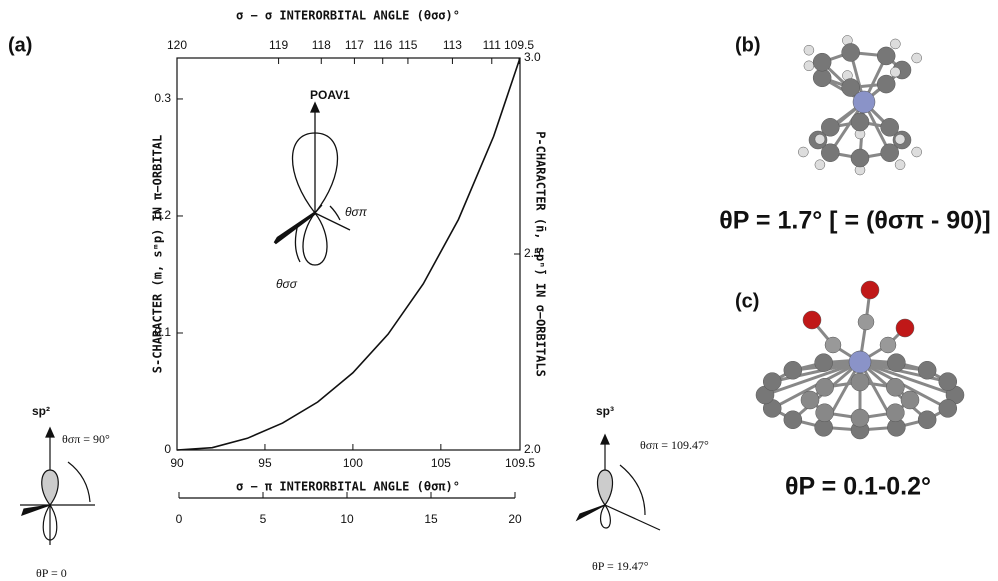 The image size is (998, 581). I want to click on x3-tick-label: 10, so click(347, 519).